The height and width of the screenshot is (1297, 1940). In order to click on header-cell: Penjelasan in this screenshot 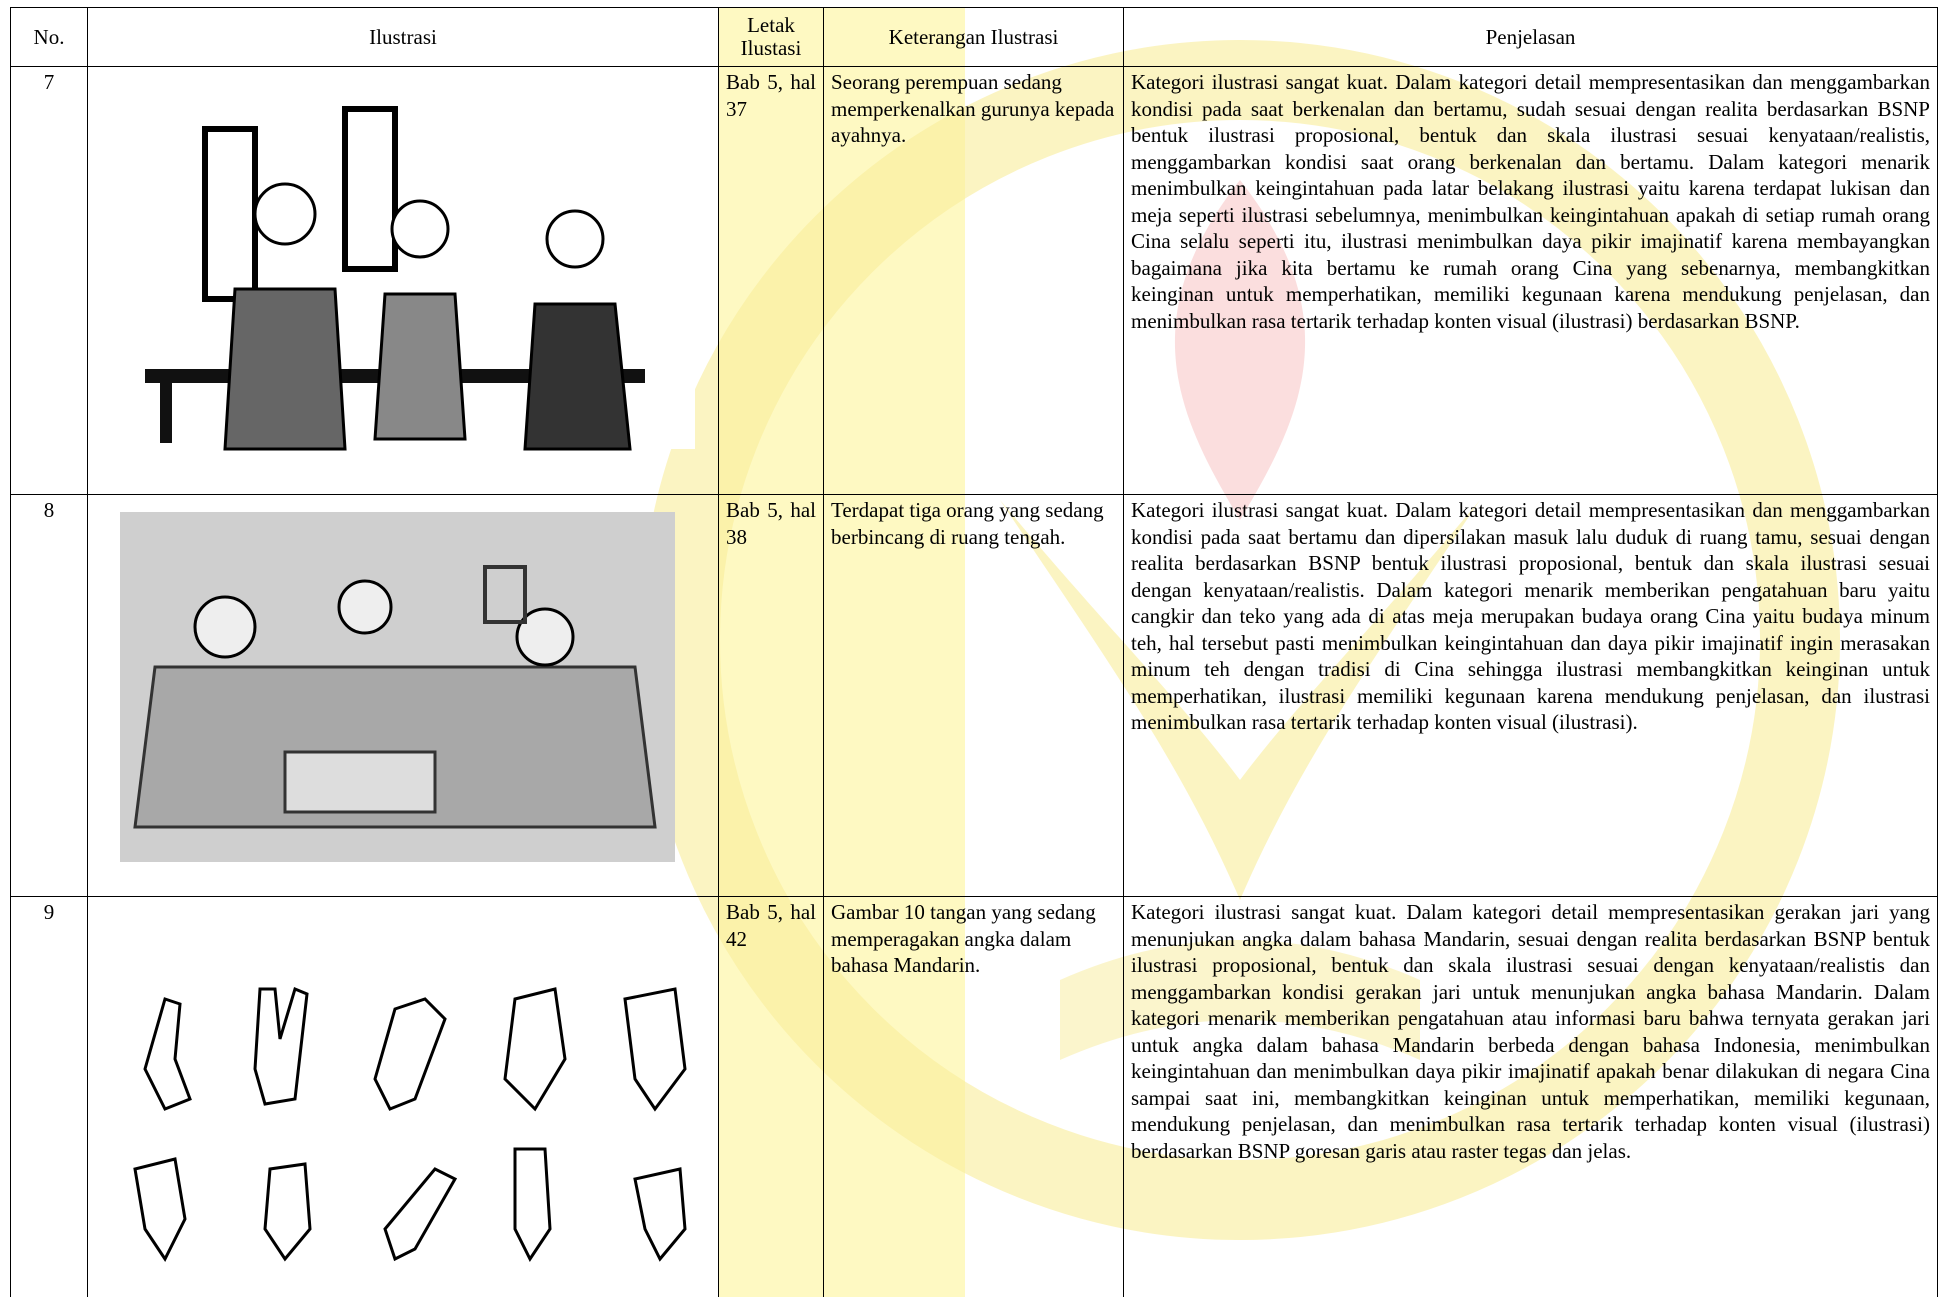, I will do `click(1530, 37)`.